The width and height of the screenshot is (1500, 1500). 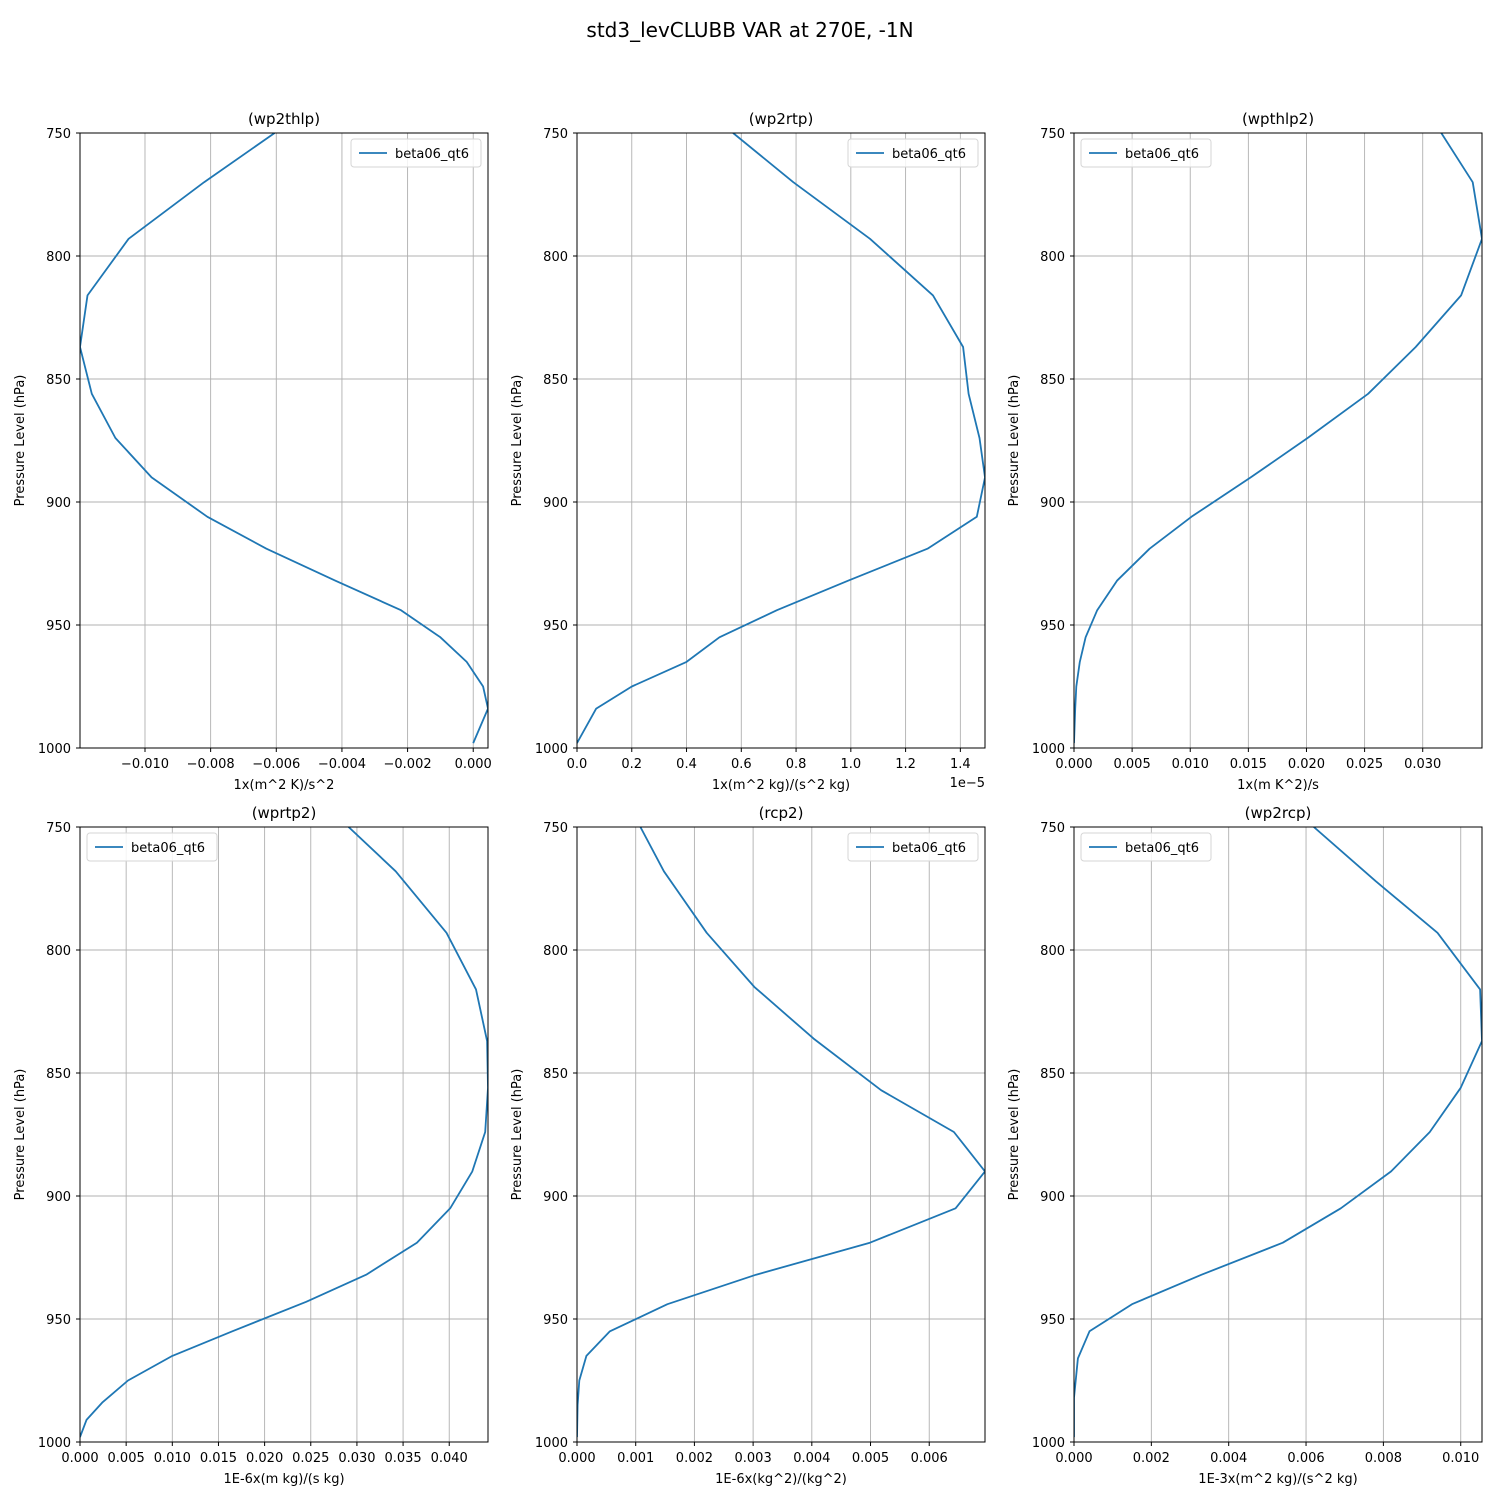 I want to click on panel-title: (rcp2), so click(x=781, y=813).